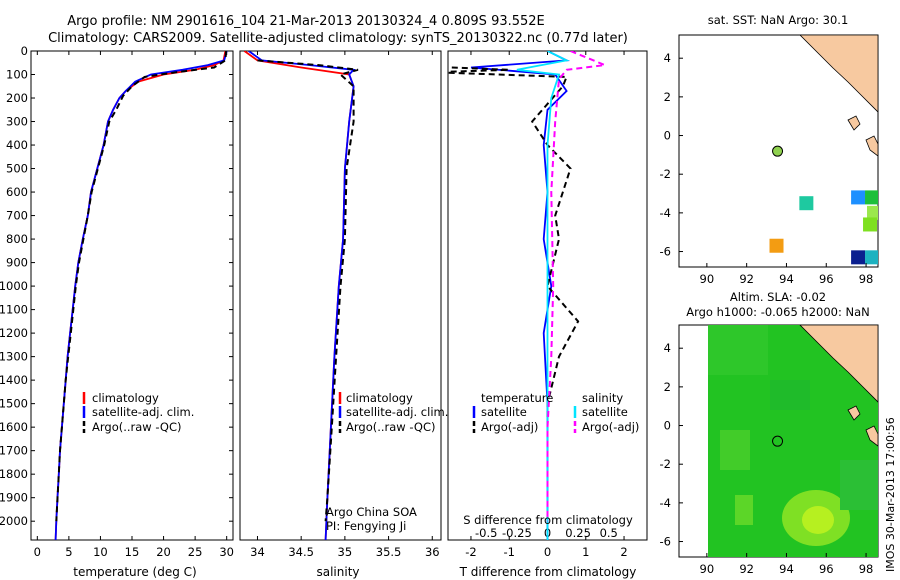 The width and height of the screenshot is (900, 580). What do you see at coordinates (890, 494) in the screenshot?
I see `imos-timestamp: IMOS 30-Mar-2013 17:00:56` at bounding box center [890, 494].